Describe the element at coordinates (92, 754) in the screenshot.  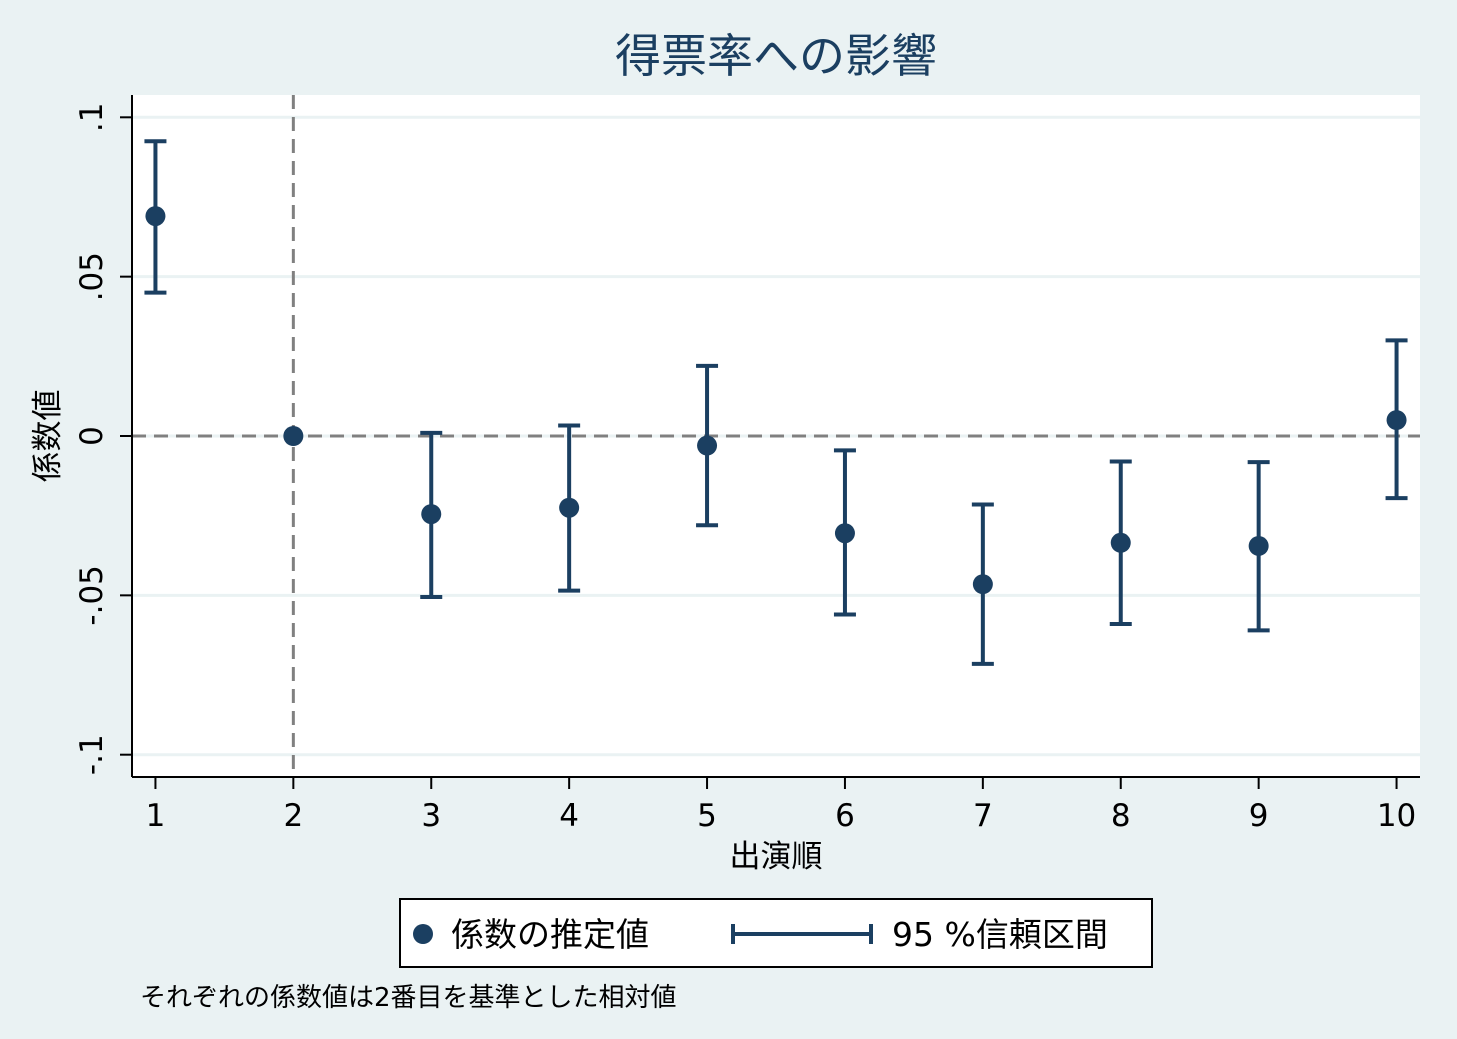
I see `y-tick-label: -.1` at that location.